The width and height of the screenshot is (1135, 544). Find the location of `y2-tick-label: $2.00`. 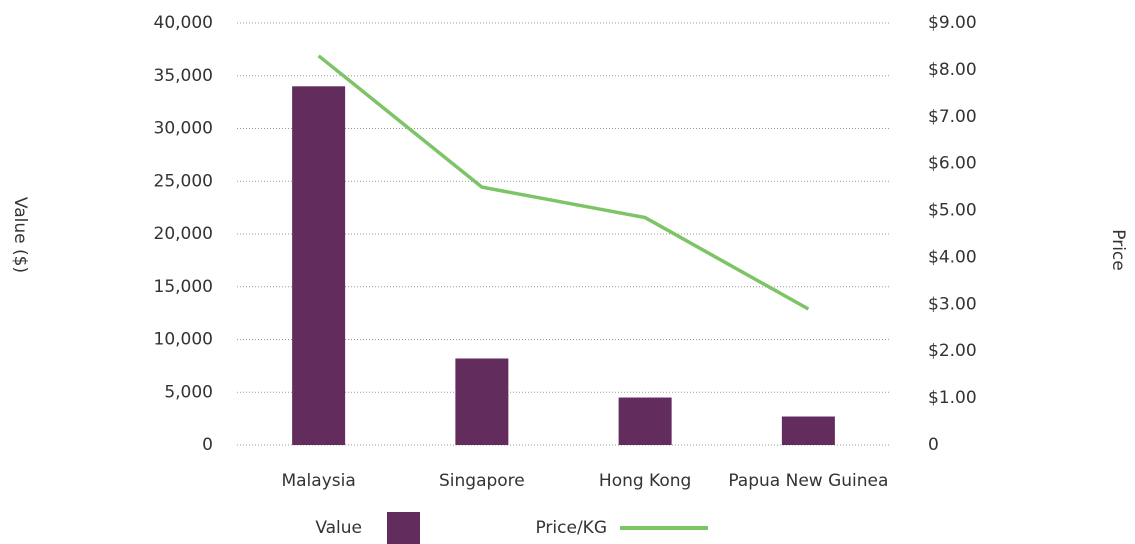

y2-tick-label: $2.00 is located at coordinates (952, 351).